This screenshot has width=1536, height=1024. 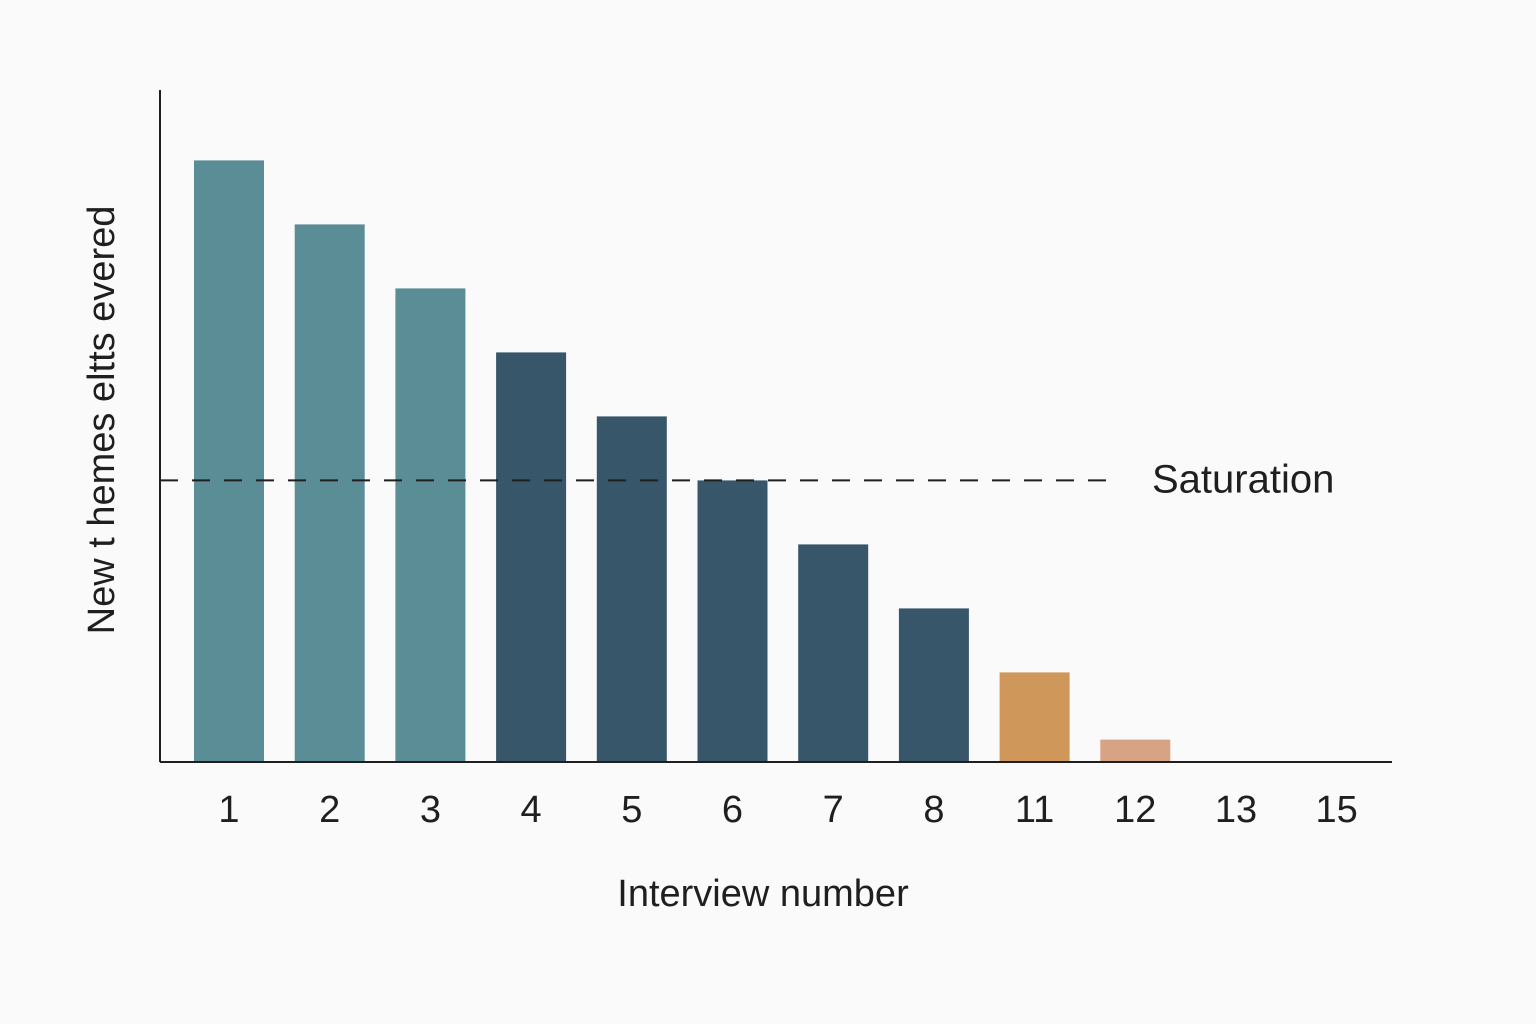 What do you see at coordinates (430, 810) in the screenshot?
I see `x-tick-label-3: 3` at bounding box center [430, 810].